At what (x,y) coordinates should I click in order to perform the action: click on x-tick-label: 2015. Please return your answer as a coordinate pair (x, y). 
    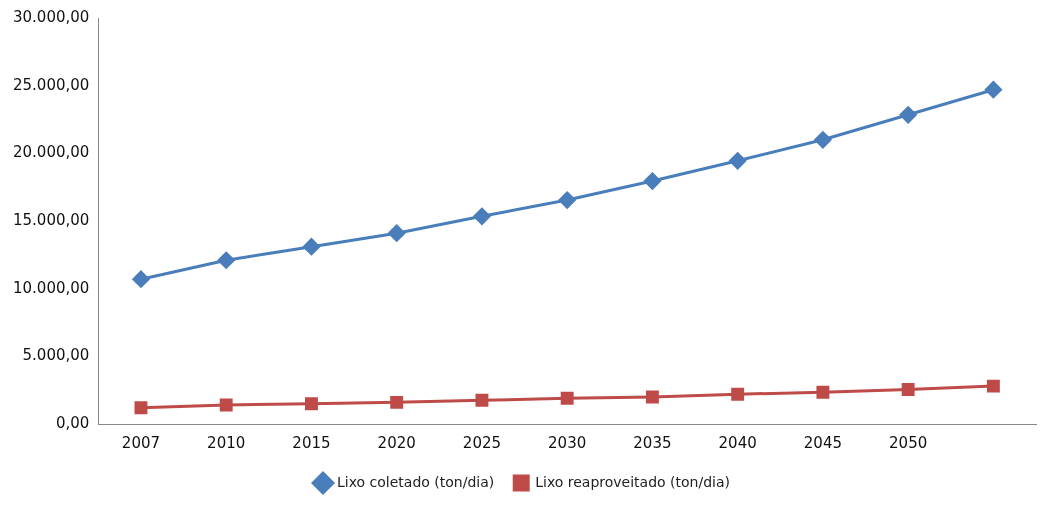
    Looking at the image, I should click on (311, 442).